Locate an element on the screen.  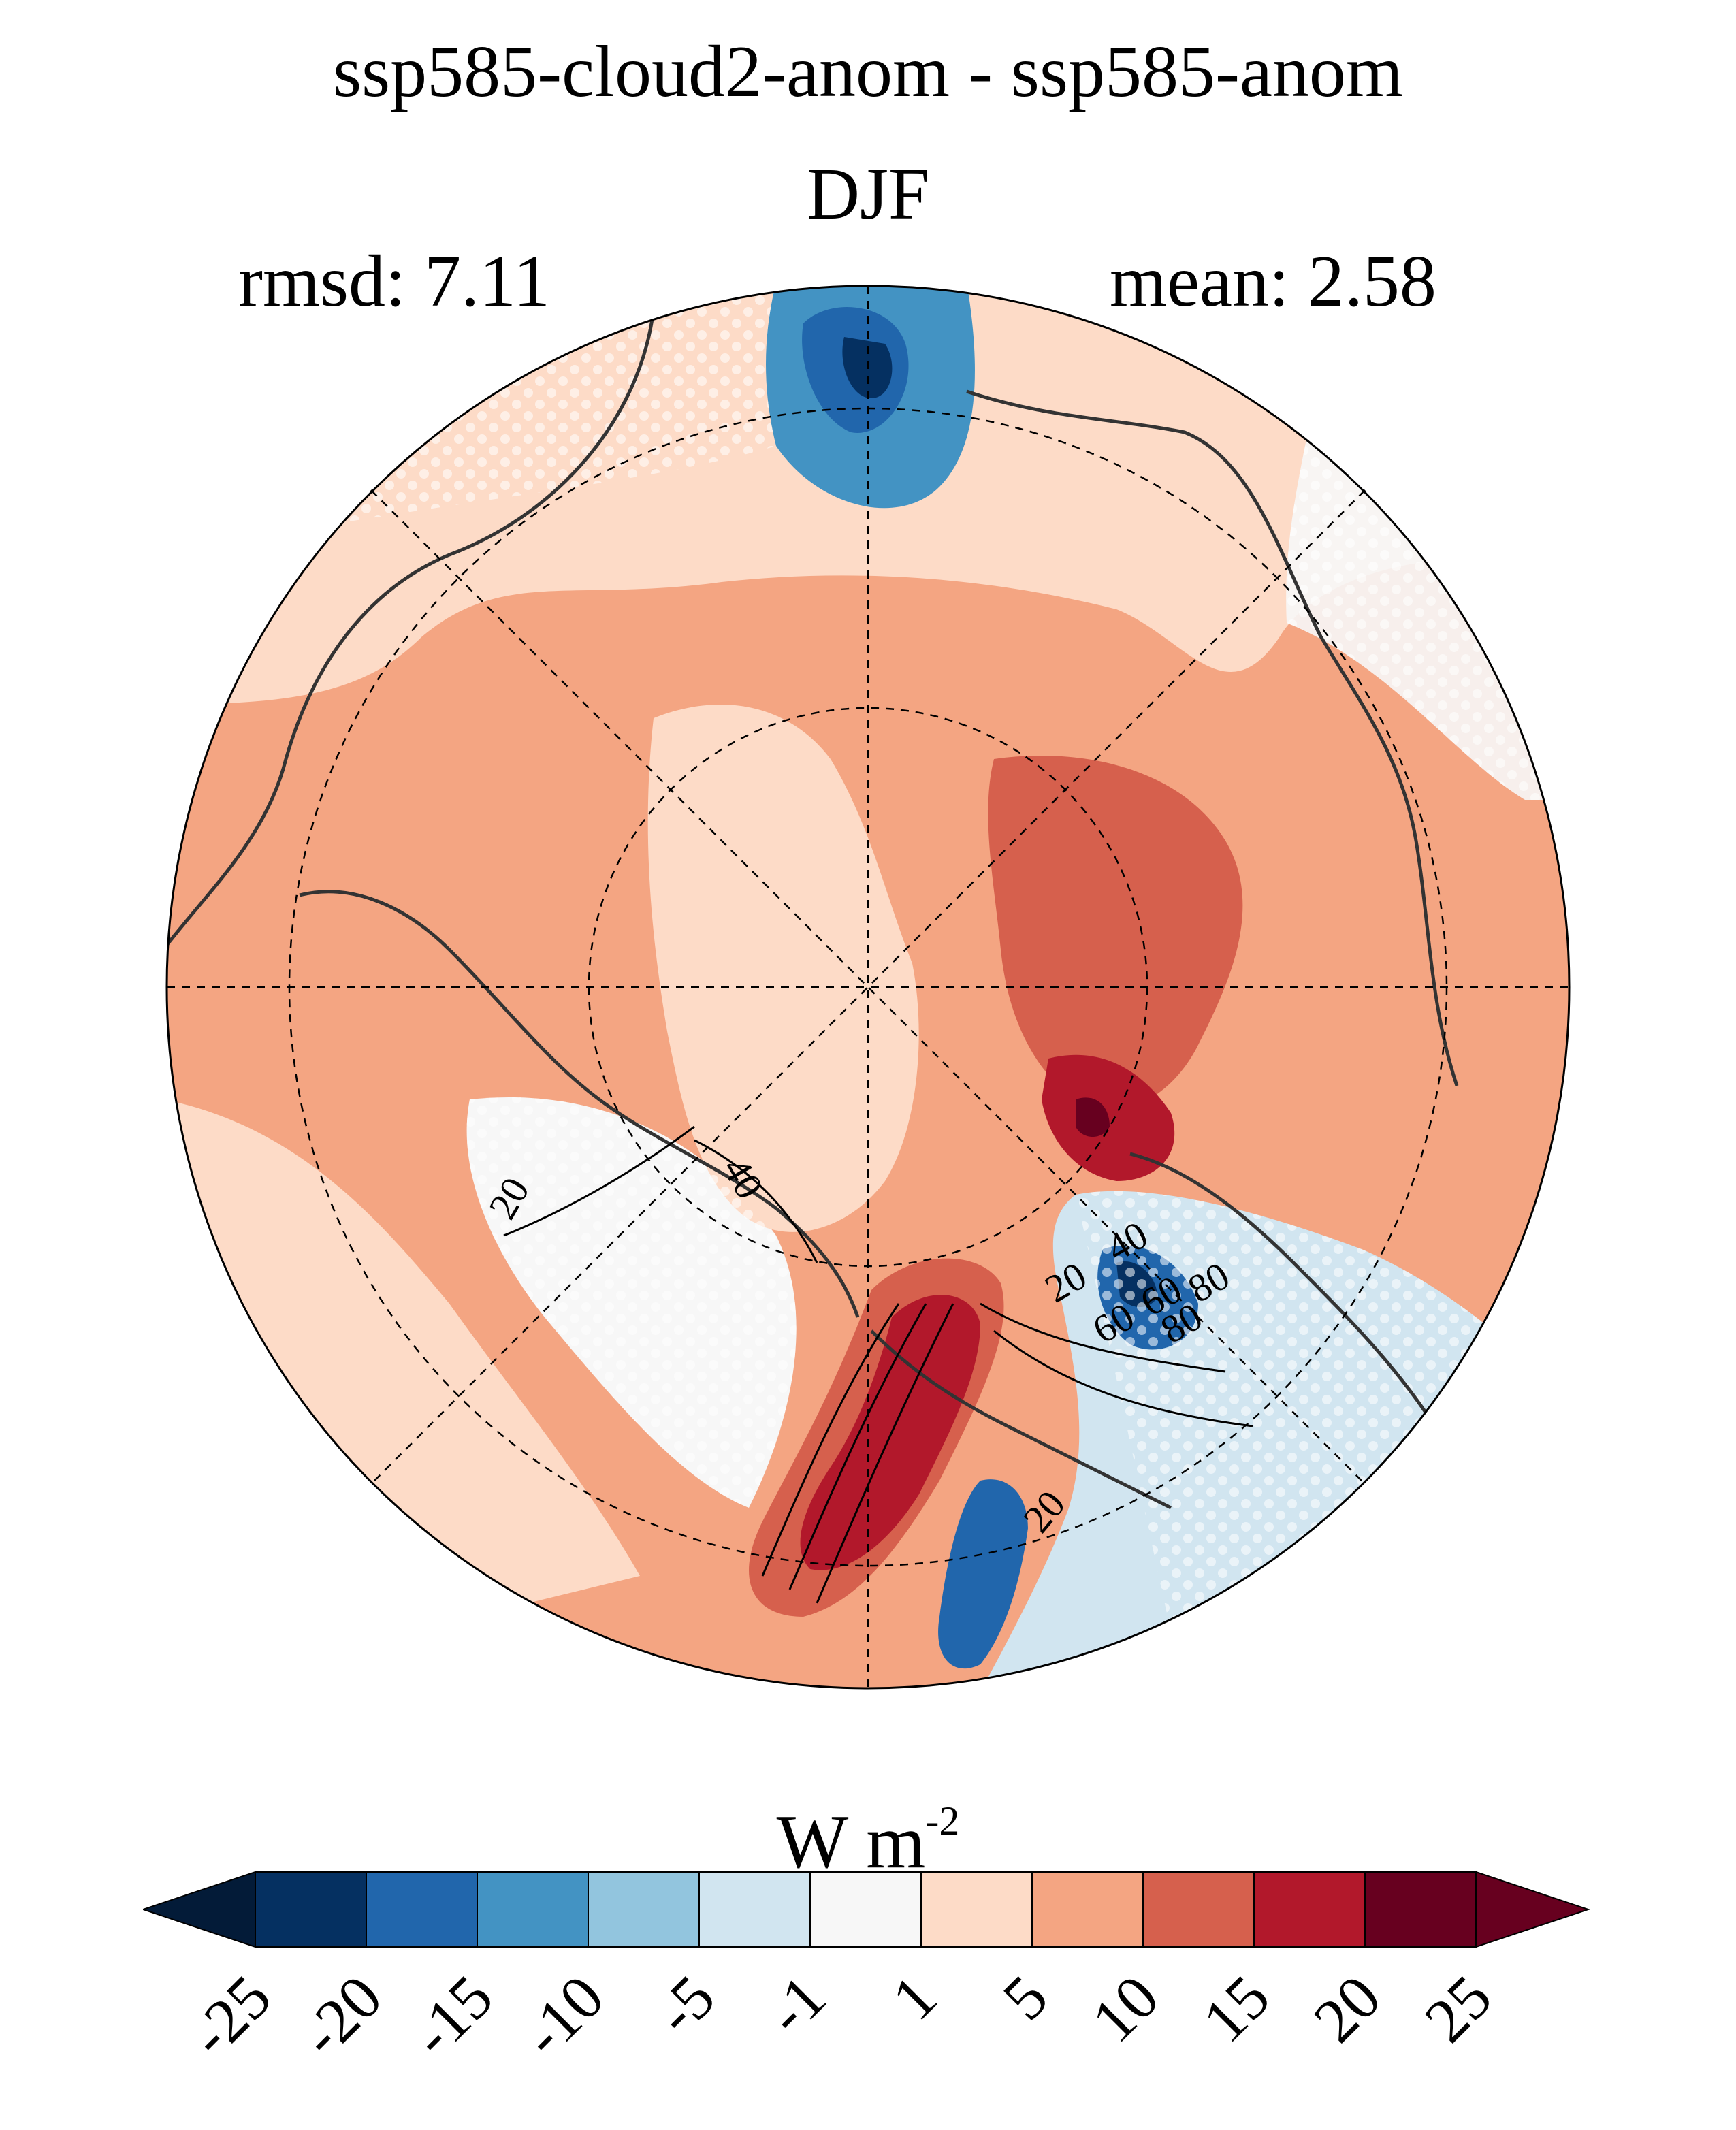
colorbar-tick-label: 20 is located at coordinates (1347, 2008).